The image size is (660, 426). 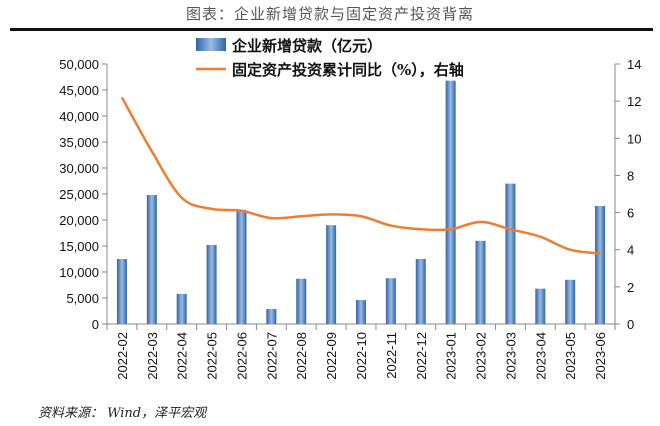 I want to click on x-tick-label: 2023-03, so click(x=510, y=356).